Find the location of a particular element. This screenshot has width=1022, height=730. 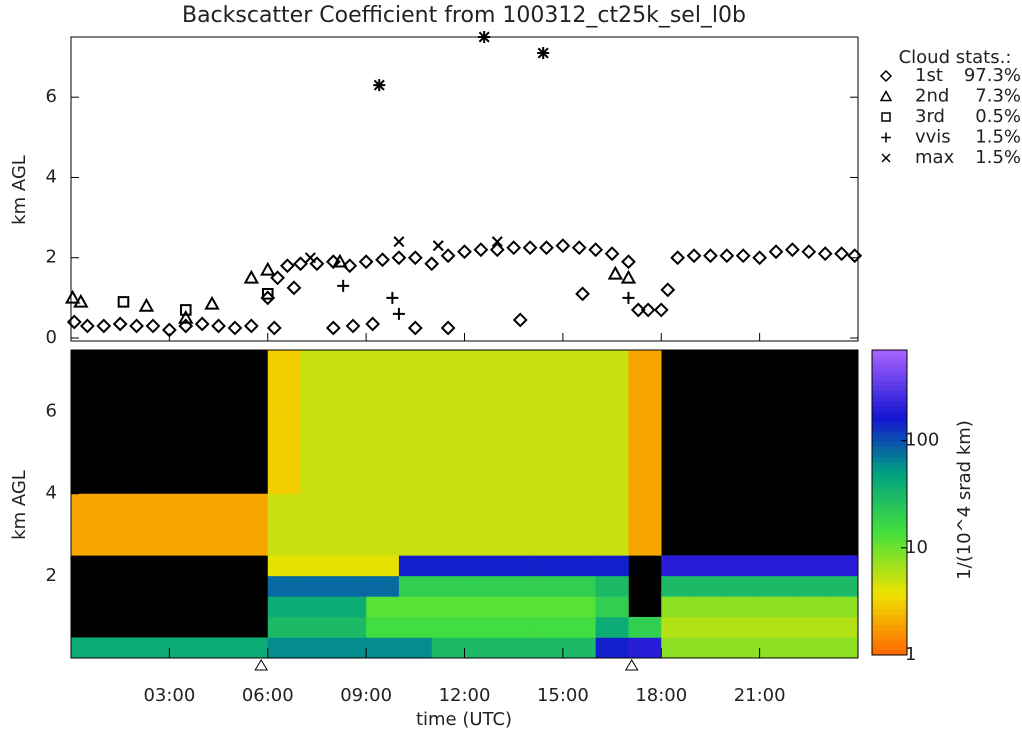

colorbar-tick-label: 1 is located at coordinates (910, 654).